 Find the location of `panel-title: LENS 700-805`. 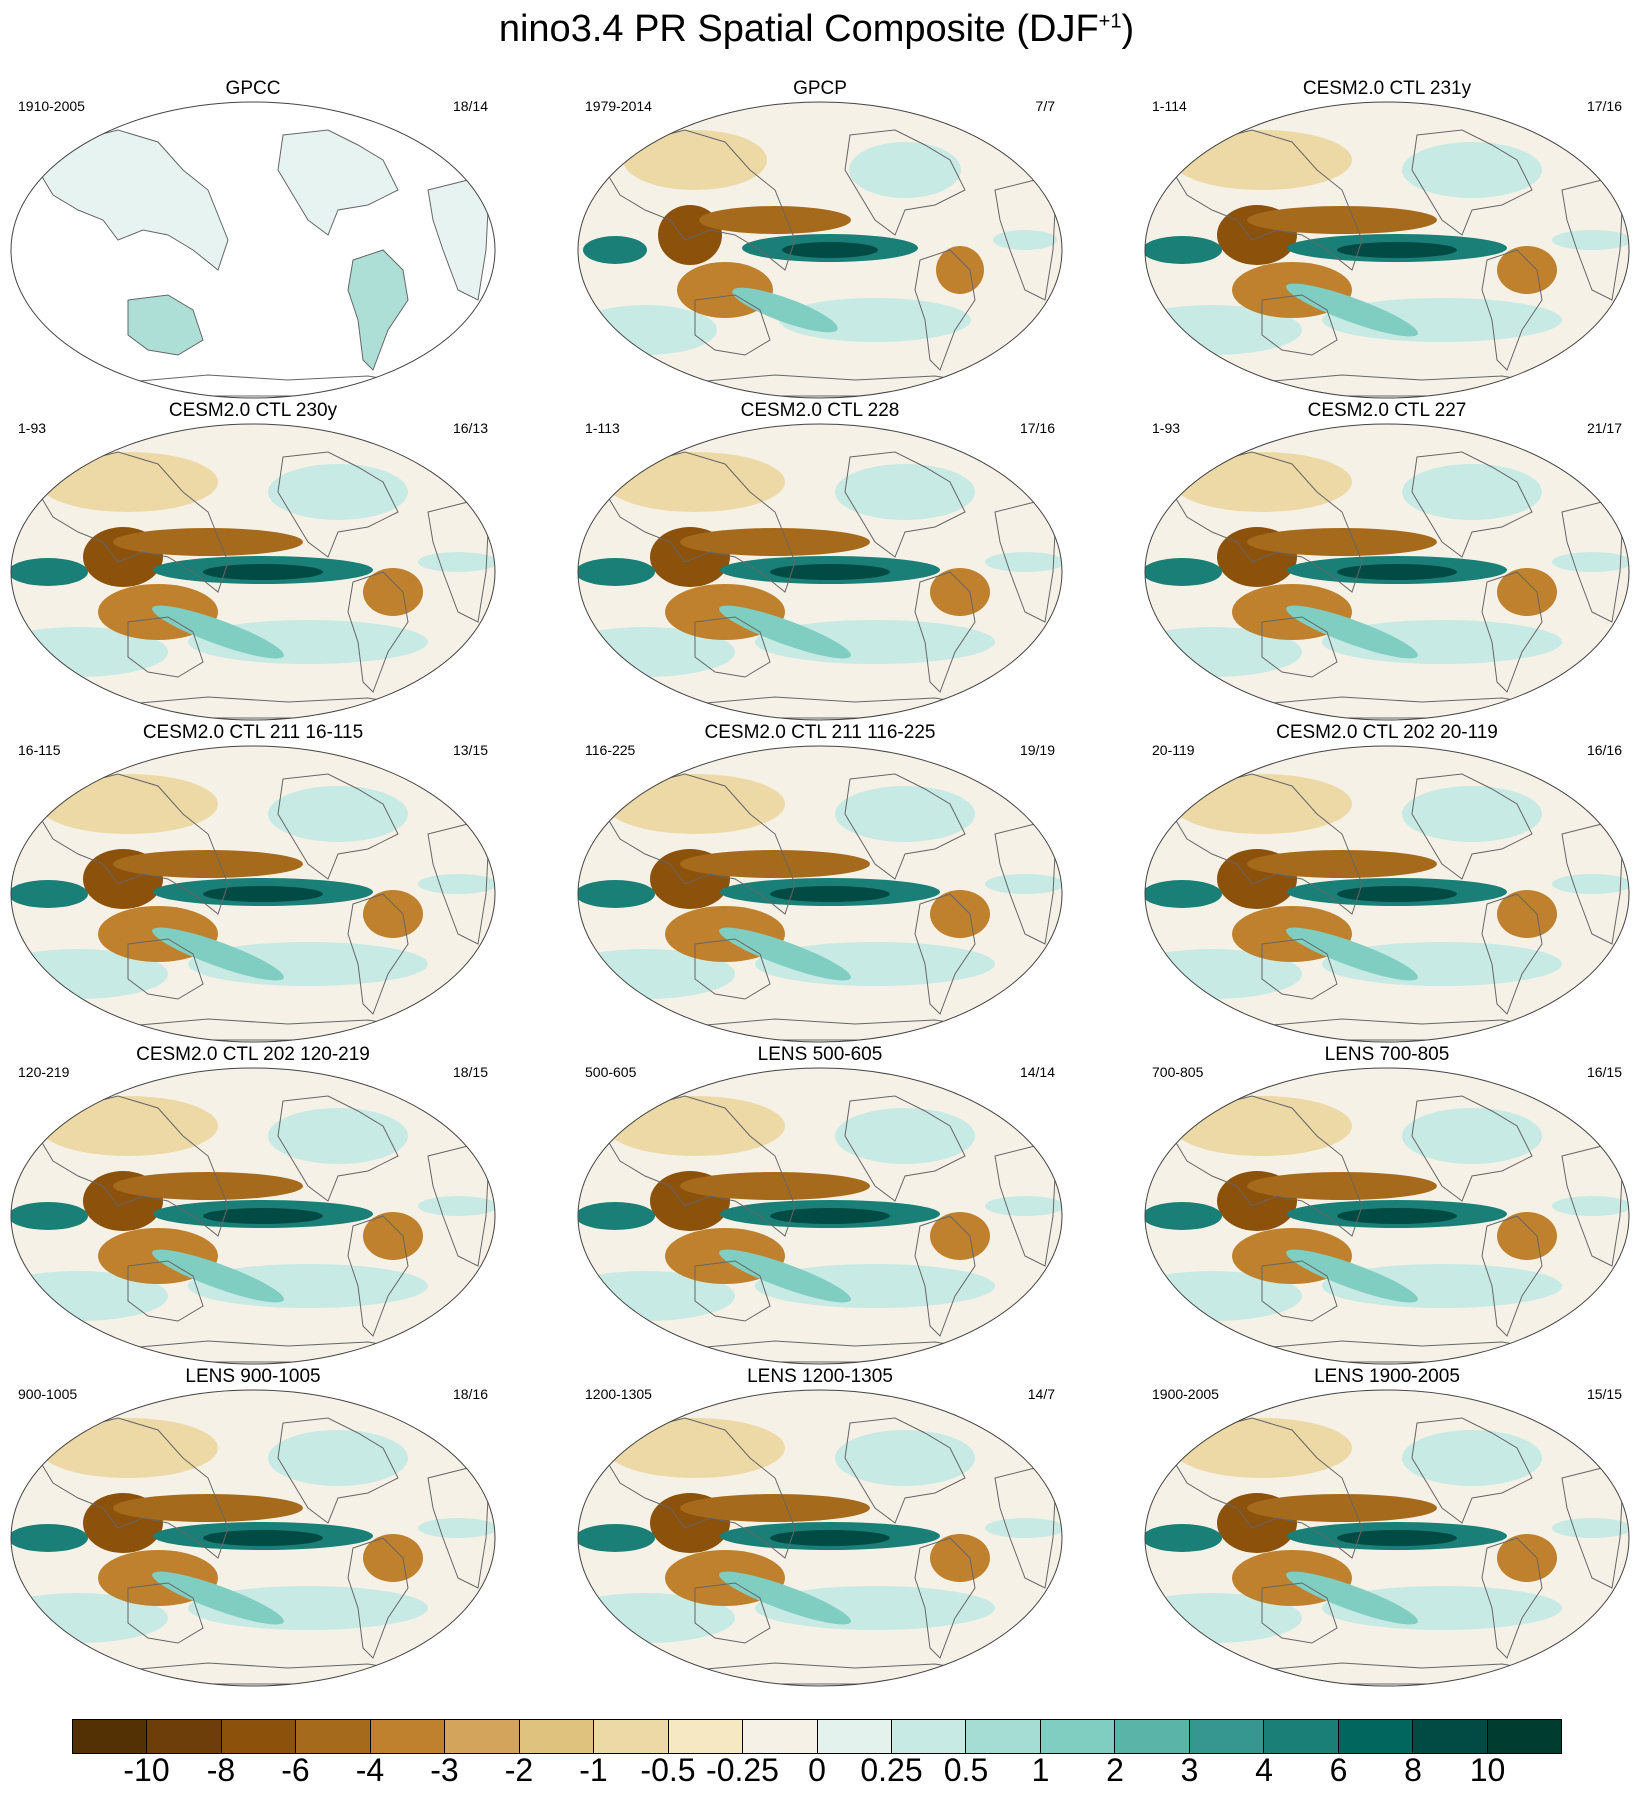

panel-title: LENS 700-805 is located at coordinates (1387, 1054).